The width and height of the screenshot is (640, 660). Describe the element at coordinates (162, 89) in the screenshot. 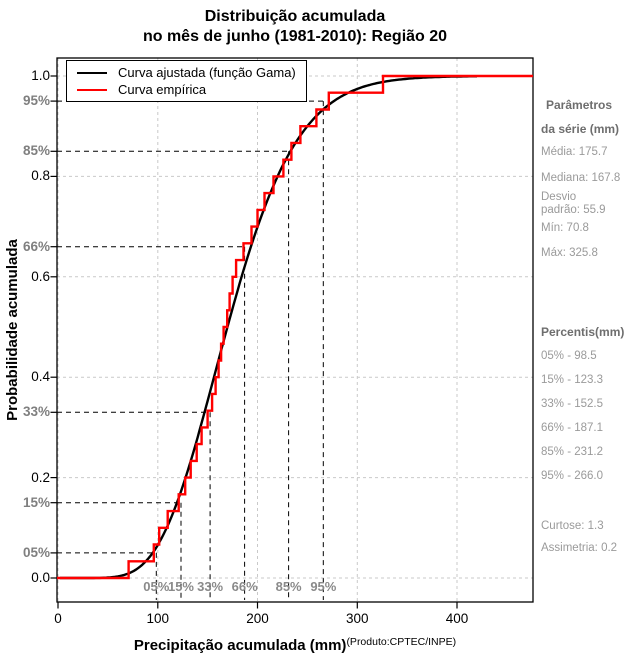

I see `legend-label-empirical: Curva empírica` at that location.